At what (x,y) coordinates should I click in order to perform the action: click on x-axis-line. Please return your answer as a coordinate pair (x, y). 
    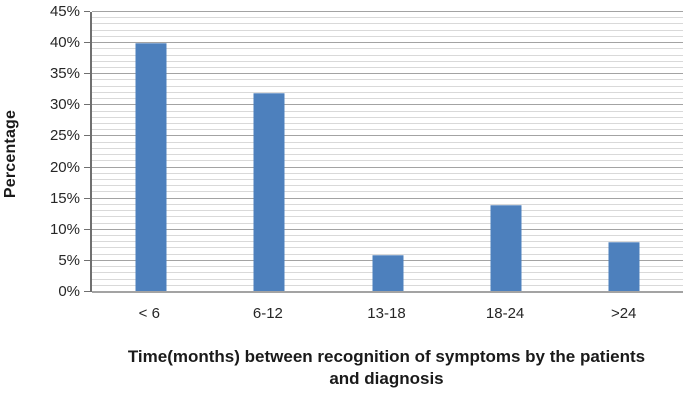
    Looking at the image, I should click on (387, 292).